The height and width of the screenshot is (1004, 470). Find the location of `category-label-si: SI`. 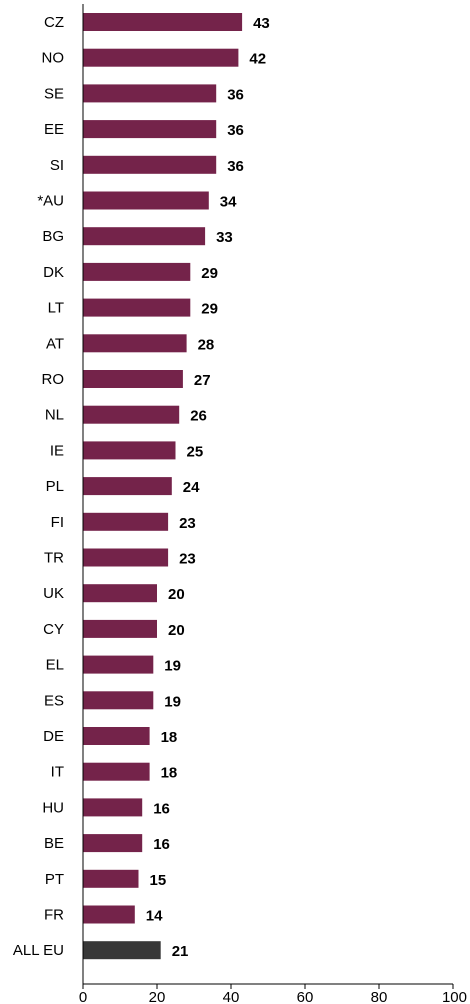

category-label-si: SI is located at coordinates (57, 165).